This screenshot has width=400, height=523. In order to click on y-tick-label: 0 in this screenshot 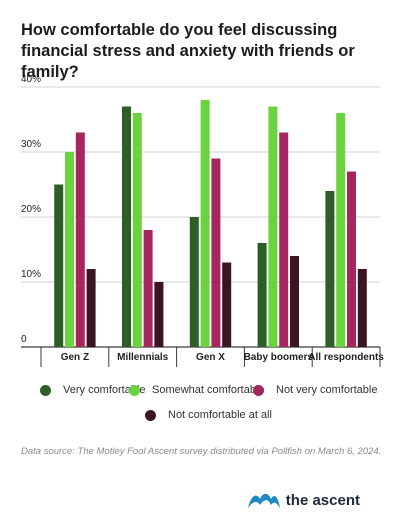, I will do `click(24, 339)`.